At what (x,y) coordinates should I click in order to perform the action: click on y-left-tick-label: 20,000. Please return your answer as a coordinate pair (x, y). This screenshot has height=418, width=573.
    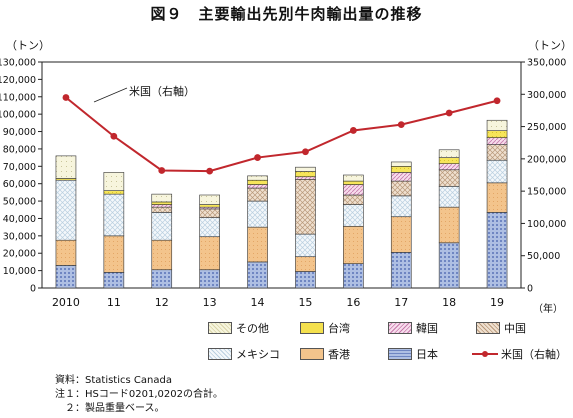
    Looking at the image, I should click on (19, 254).